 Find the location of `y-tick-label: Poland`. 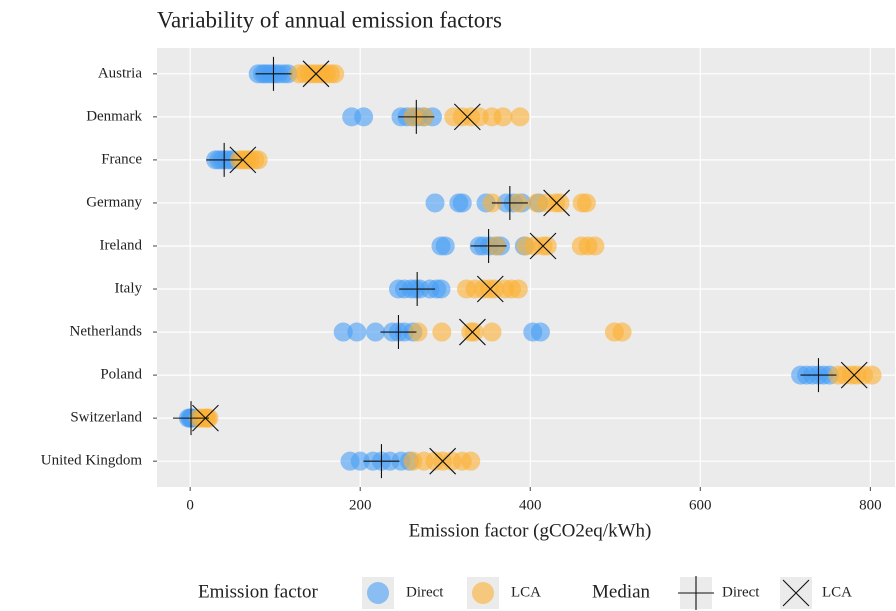

y-tick-label: Poland is located at coordinates (121, 375).